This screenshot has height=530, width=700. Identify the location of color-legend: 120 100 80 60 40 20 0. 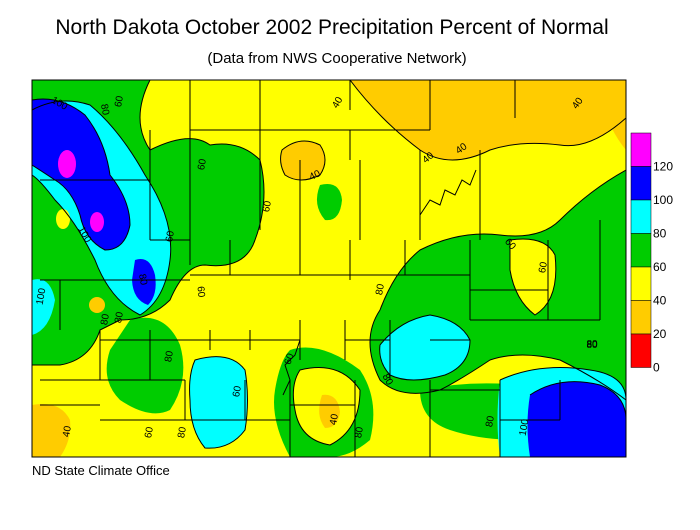
(651, 253).